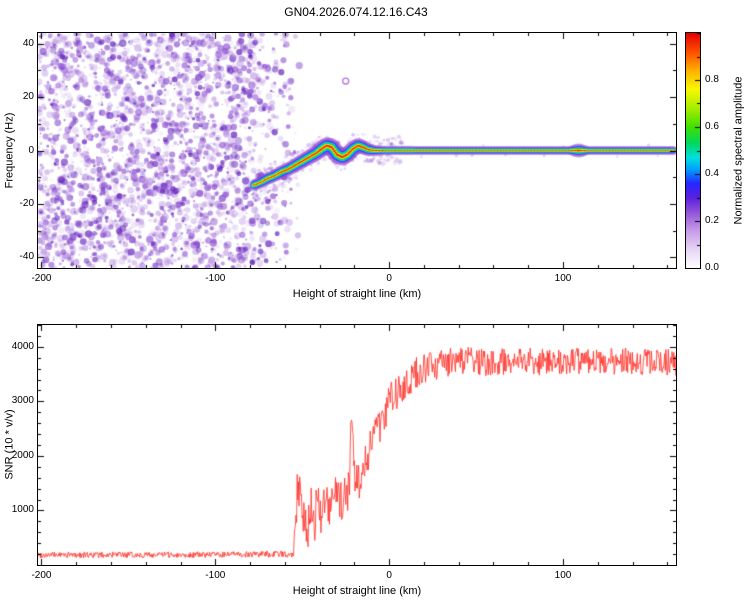 The height and width of the screenshot is (600, 750). I want to click on bottom-y-axis-label: SNR (10 * v/v), so click(9, 444).